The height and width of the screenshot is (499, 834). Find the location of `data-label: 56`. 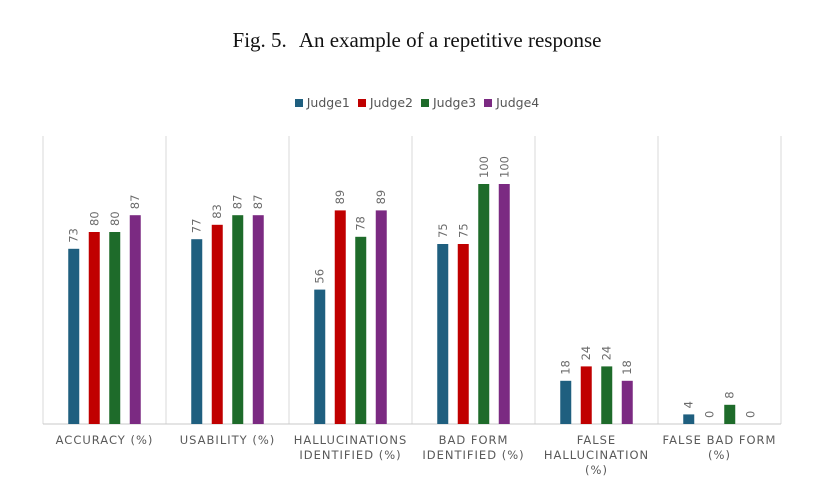

data-label: 56 is located at coordinates (320, 276).